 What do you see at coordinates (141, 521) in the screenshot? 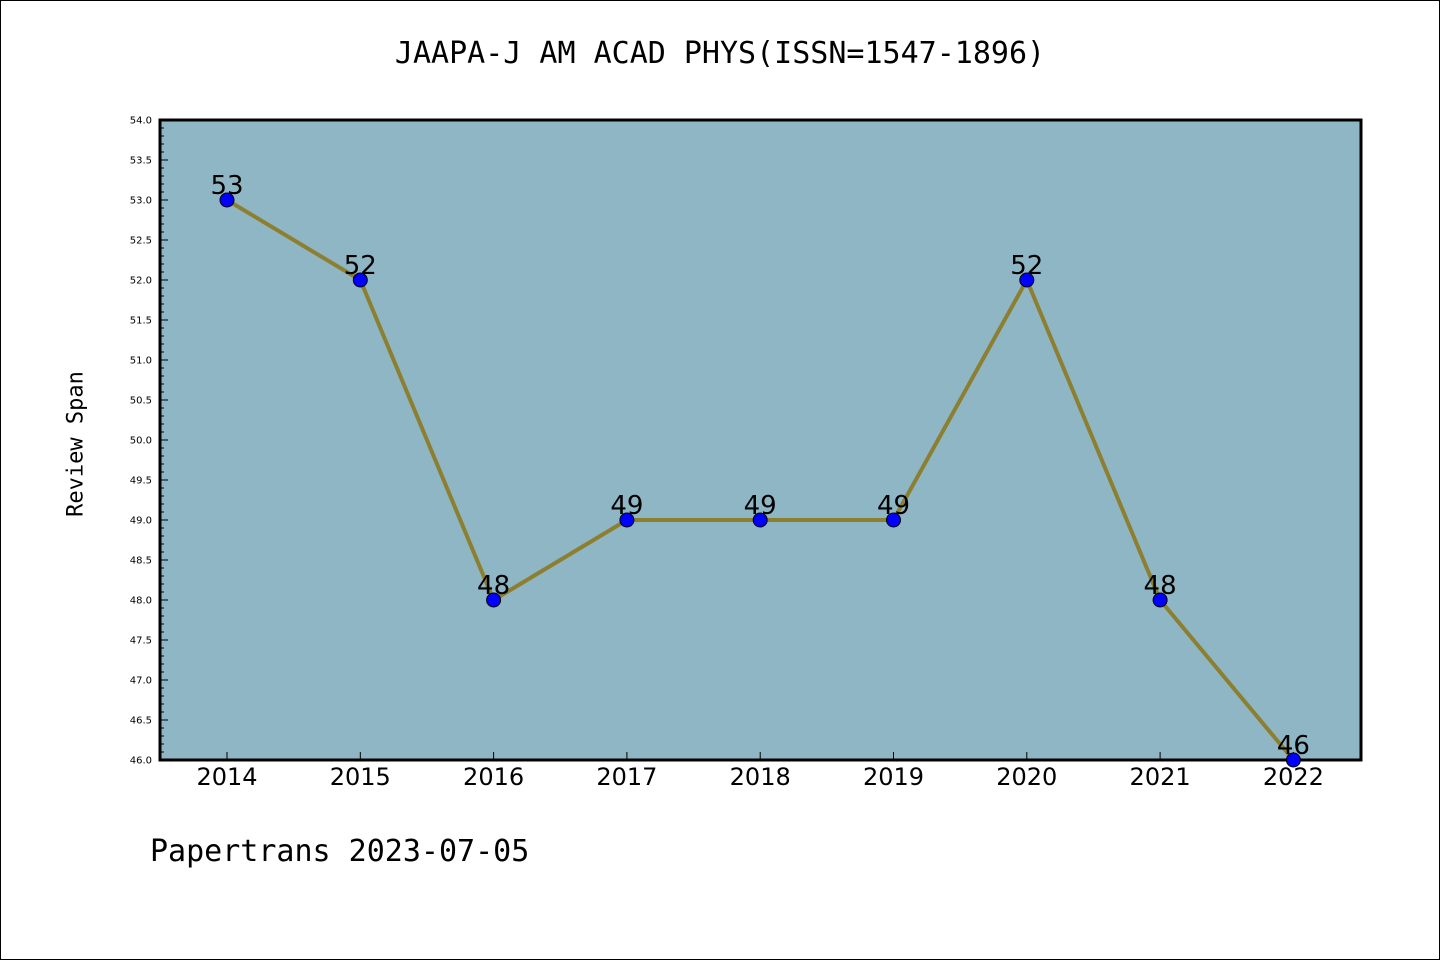
I see `y-tick-label: 49.0` at bounding box center [141, 521].